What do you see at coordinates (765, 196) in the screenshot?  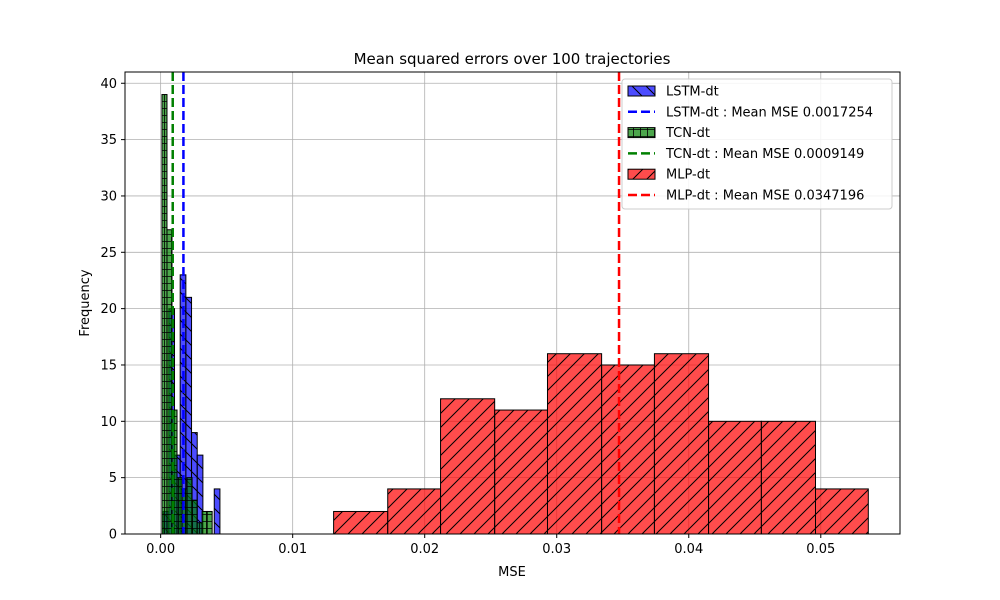 I see `legend-label: MLP-dt : Mean MSE 0.0347196` at bounding box center [765, 196].